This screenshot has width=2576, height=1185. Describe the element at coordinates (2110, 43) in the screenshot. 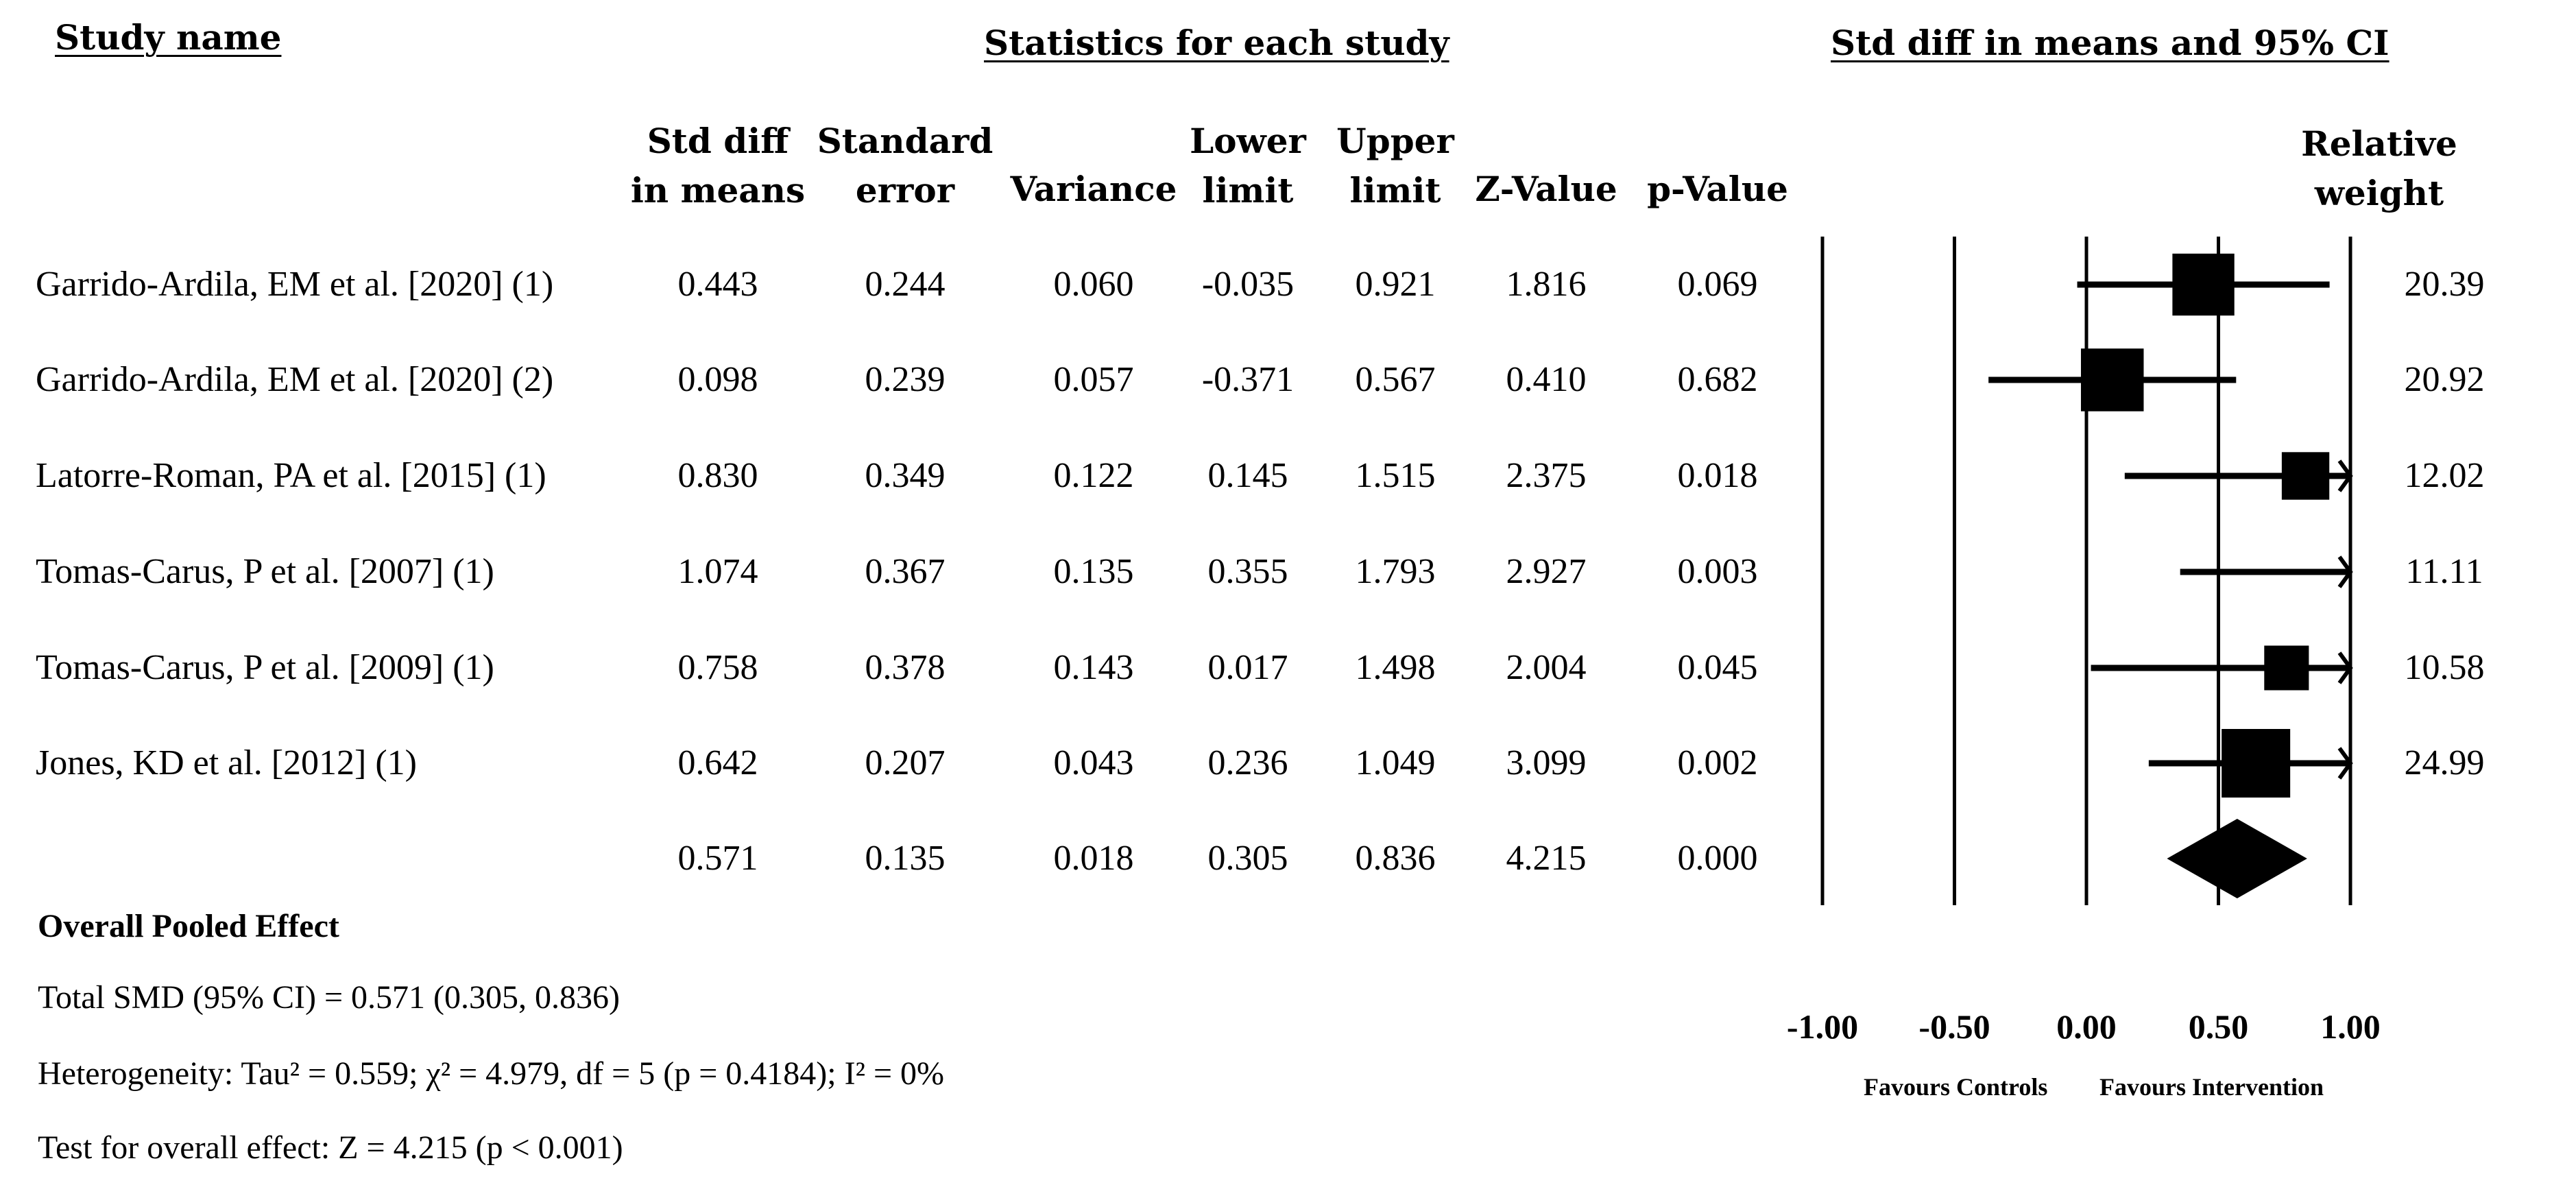

I see `plot-title: Std diff in means and 95% CI` at that location.